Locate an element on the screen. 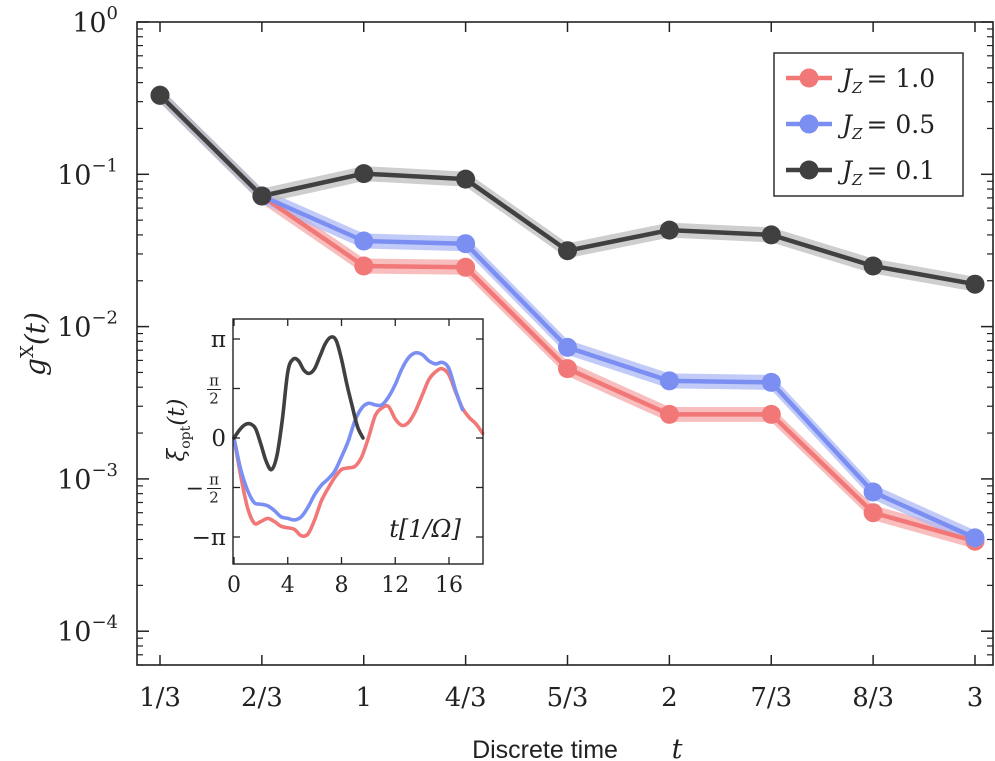 This screenshot has width=995, height=761. legend-items: JZ = 1.0 JZ = 0.5 JZ = 0.1 is located at coordinates (860, 126).